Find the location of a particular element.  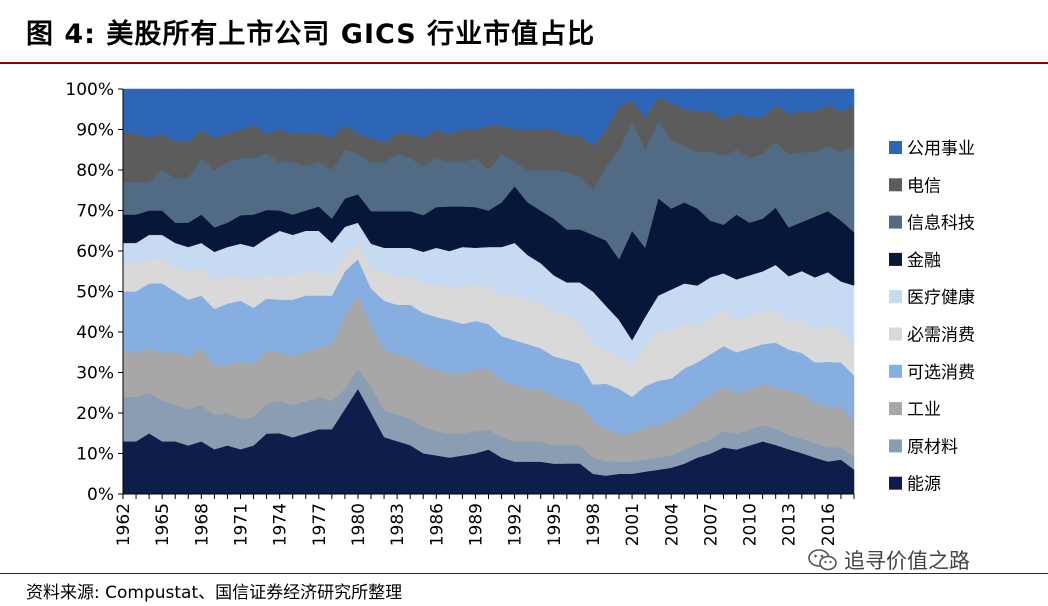

legend-label: 金融 is located at coordinates (924, 261).